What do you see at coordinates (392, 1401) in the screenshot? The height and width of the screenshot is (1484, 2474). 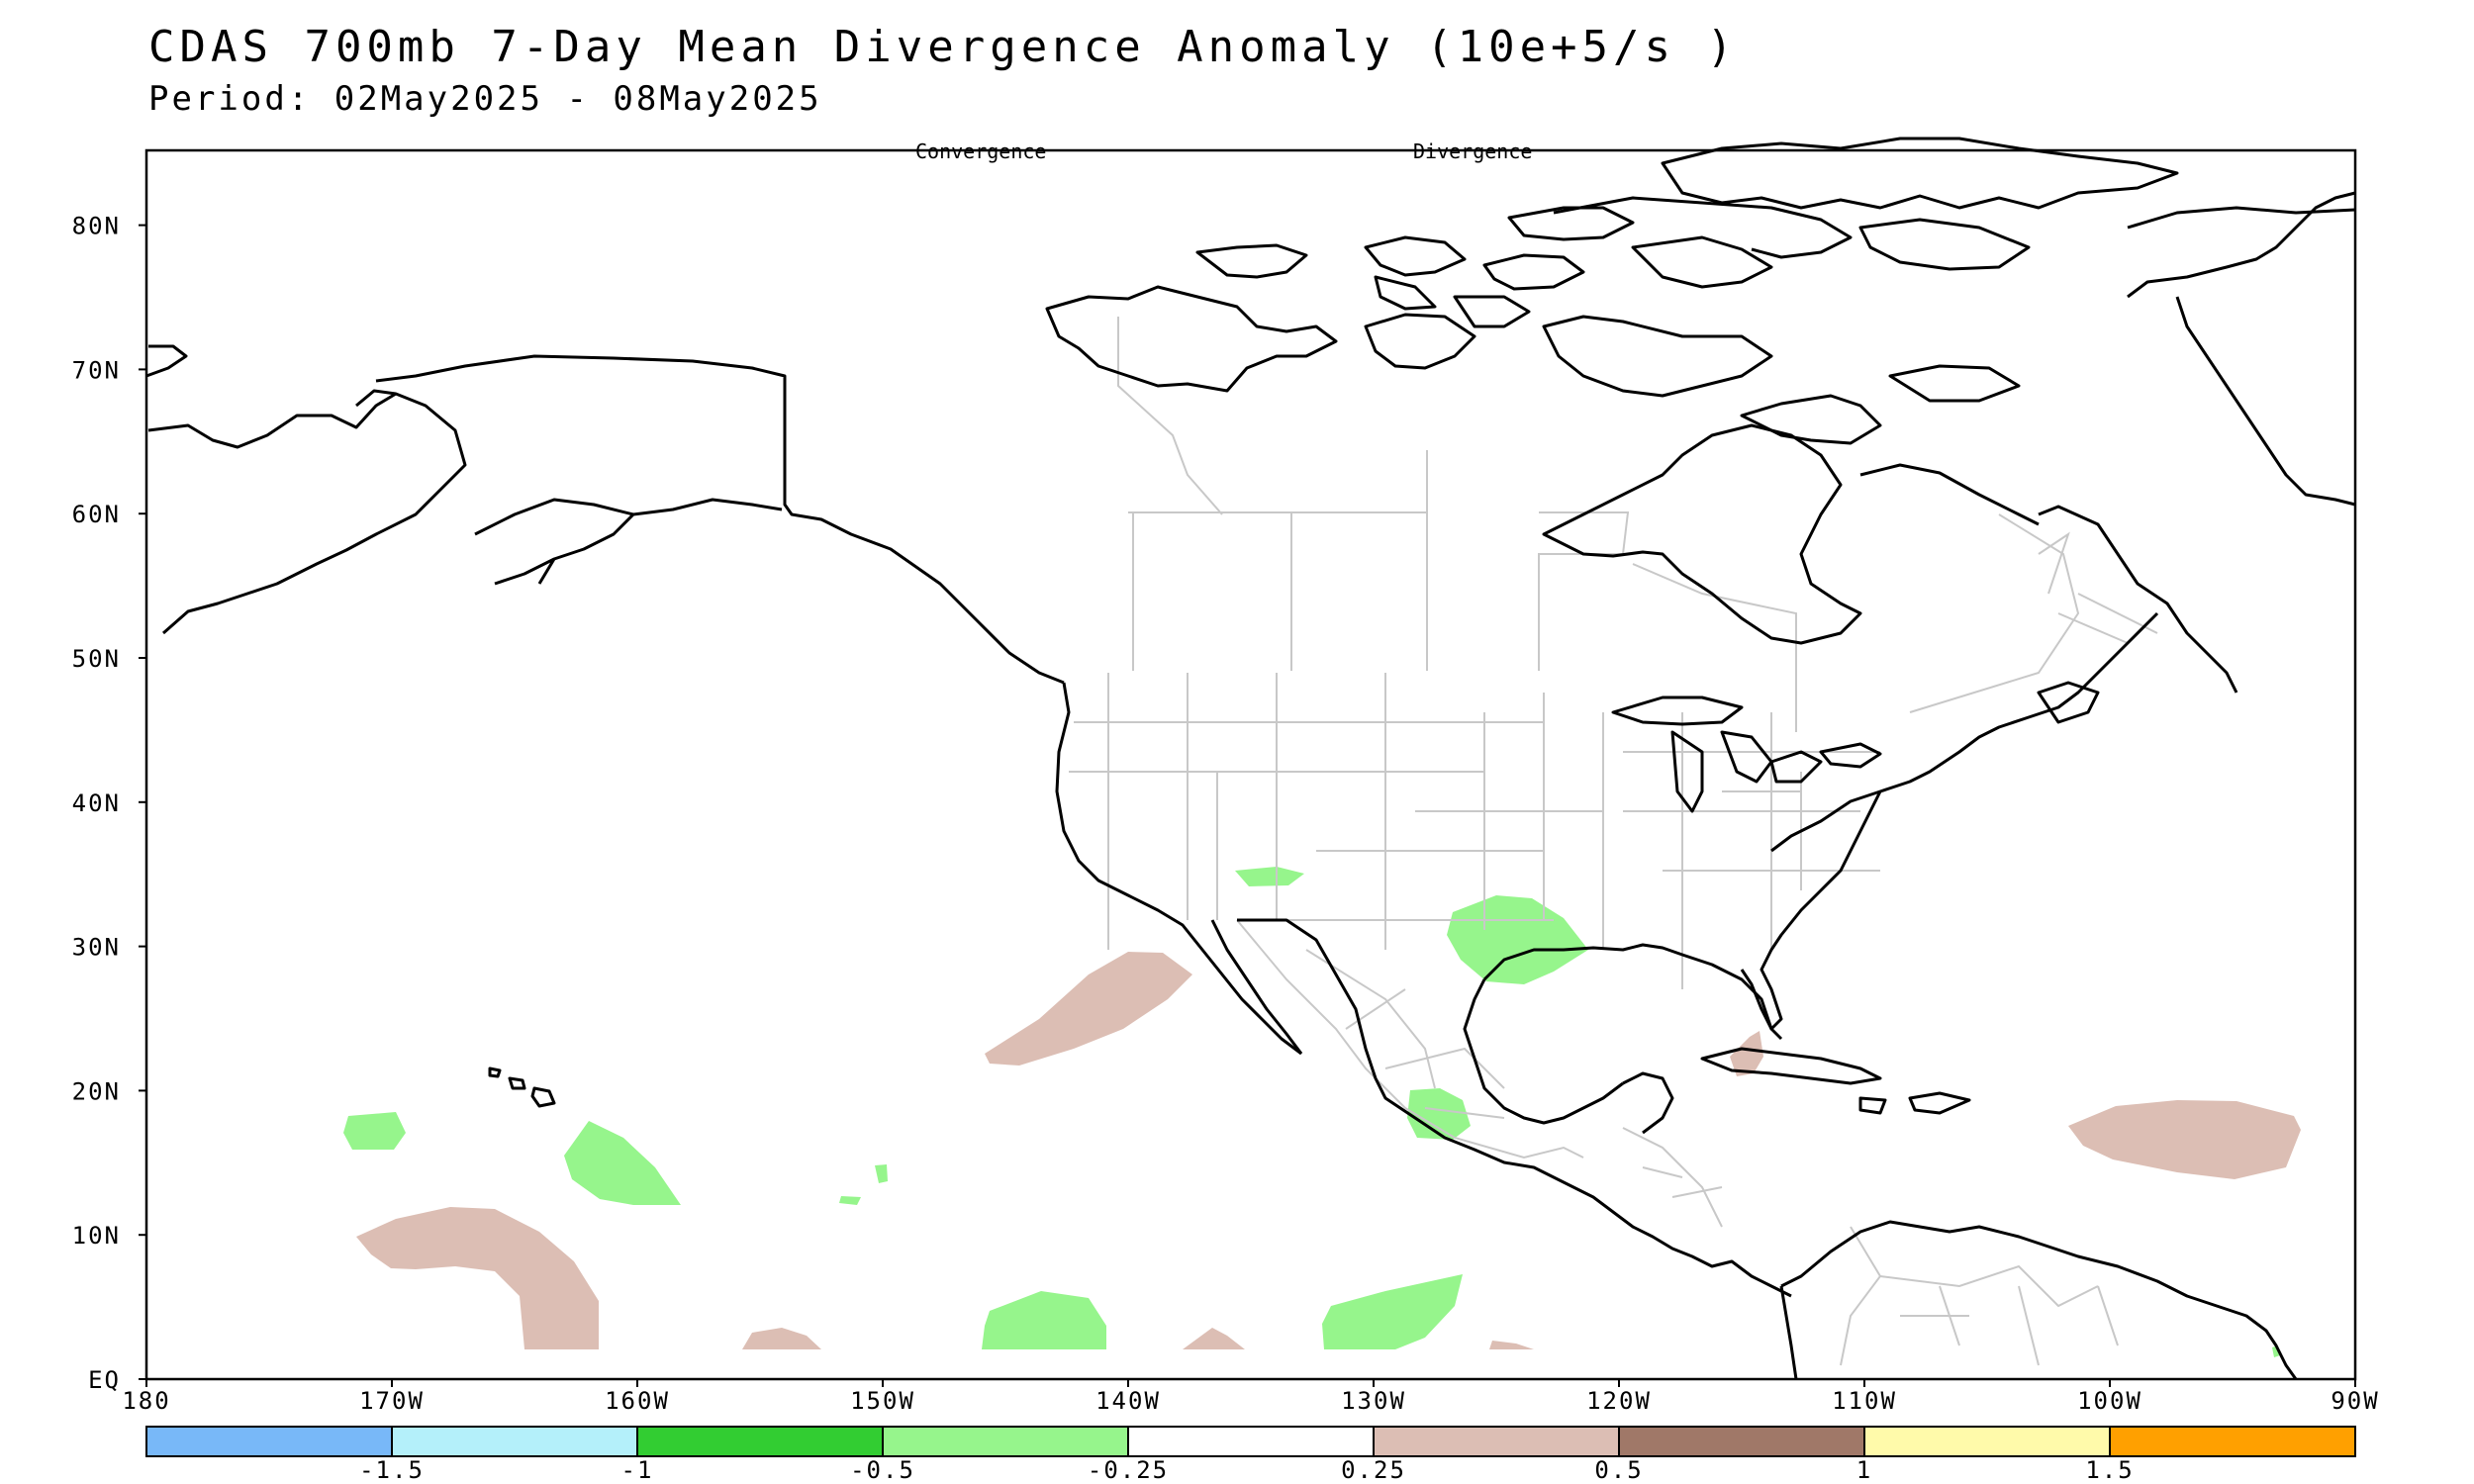 I see `lon-label: 170W` at bounding box center [392, 1401].